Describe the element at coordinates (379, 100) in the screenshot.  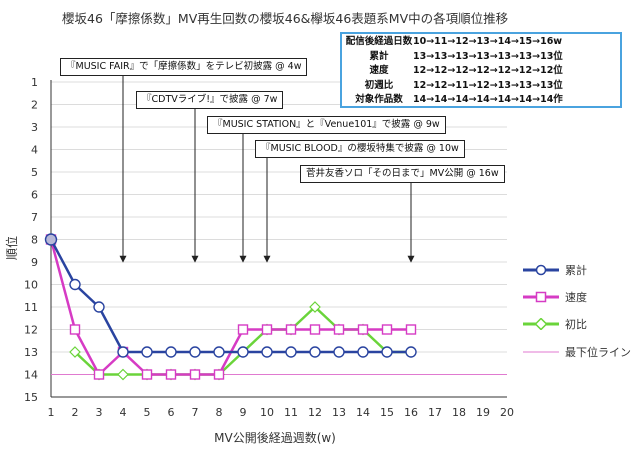
I see `summary-label: 対象作品数` at that location.